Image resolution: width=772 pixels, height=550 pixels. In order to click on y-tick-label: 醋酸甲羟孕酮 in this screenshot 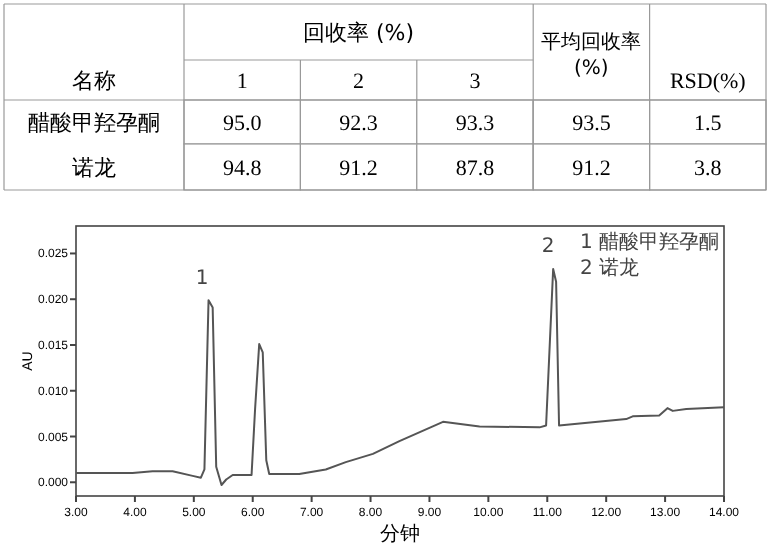, I will do `click(94, 123)`.